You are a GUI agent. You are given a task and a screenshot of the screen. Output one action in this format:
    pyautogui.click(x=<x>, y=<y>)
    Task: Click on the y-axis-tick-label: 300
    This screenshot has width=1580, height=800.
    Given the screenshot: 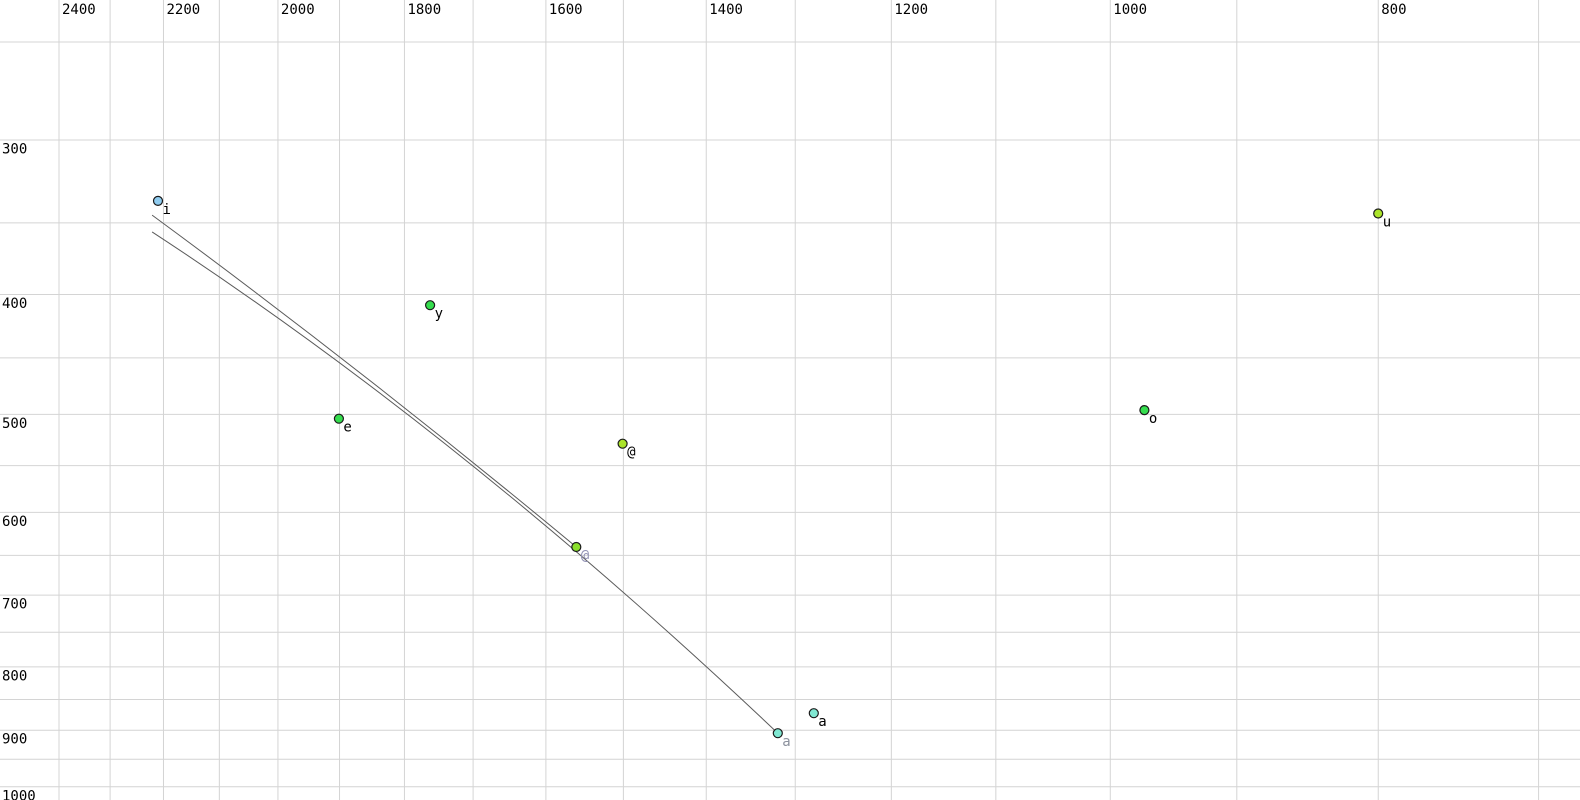 What is the action you would take?
    pyautogui.click(x=14, y=150)
    